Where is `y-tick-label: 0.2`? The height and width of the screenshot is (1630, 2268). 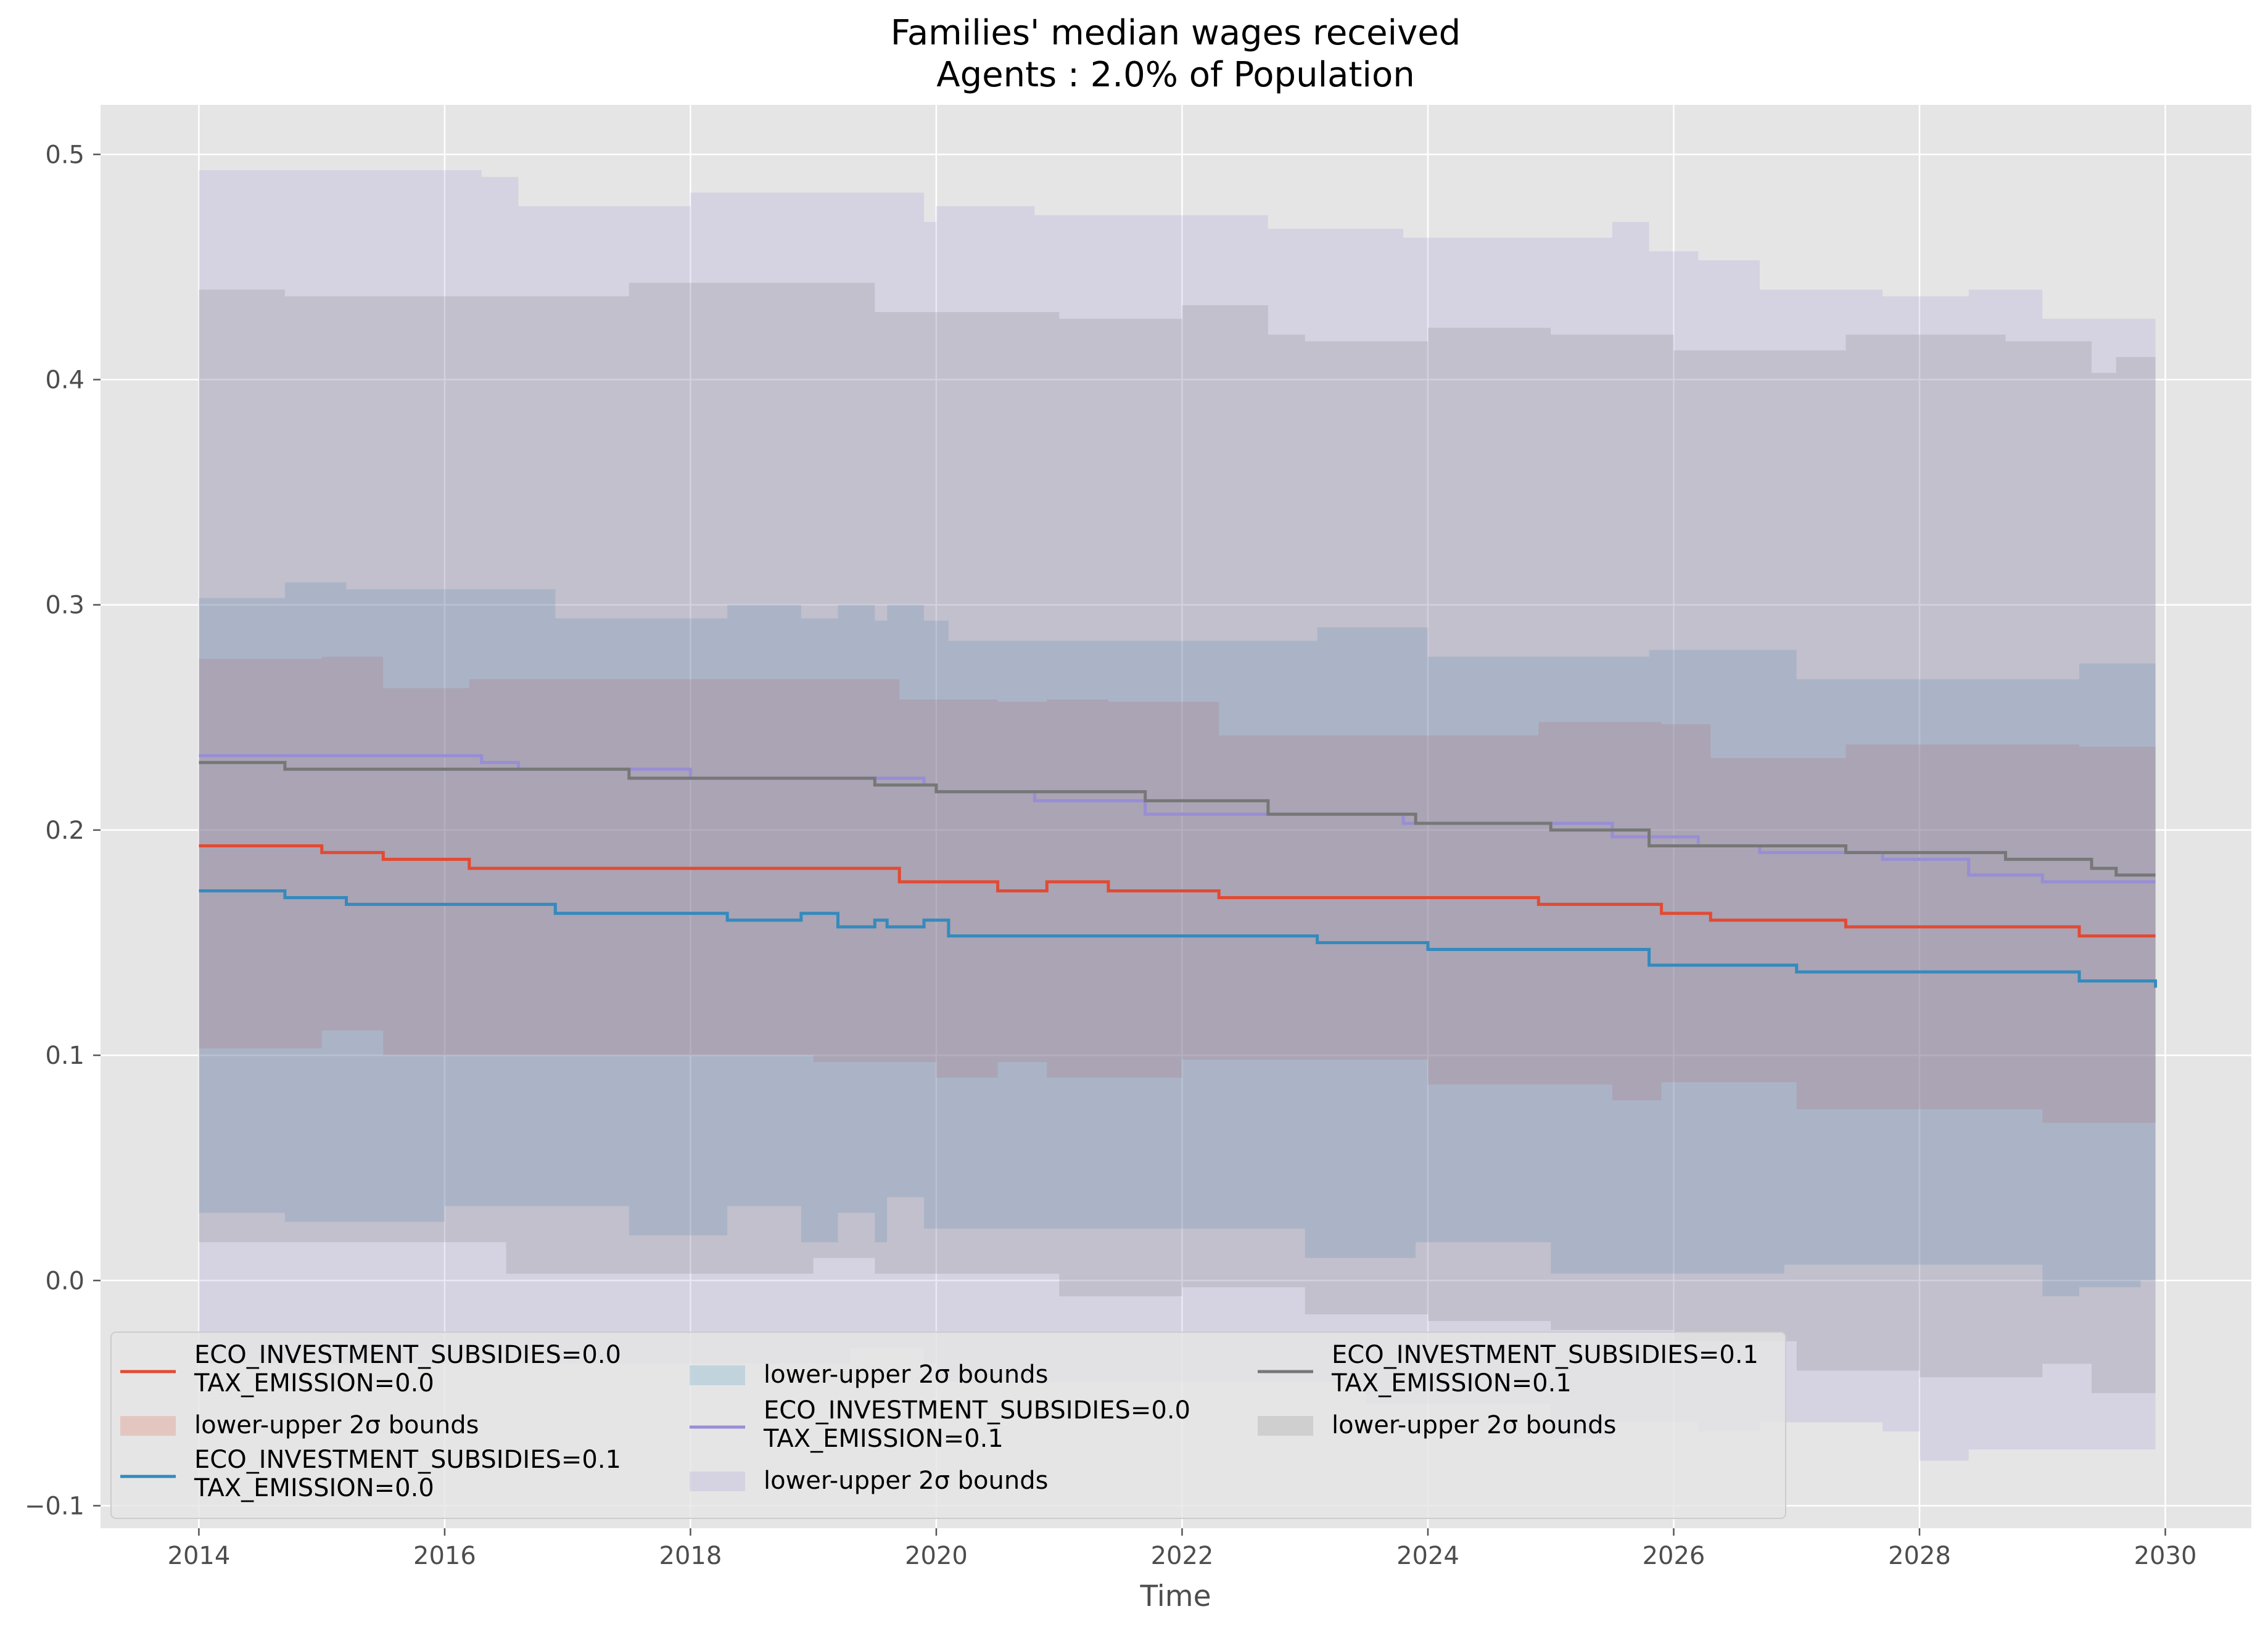
y-tick-label: 0.2 is located at coordinates (65, 831).